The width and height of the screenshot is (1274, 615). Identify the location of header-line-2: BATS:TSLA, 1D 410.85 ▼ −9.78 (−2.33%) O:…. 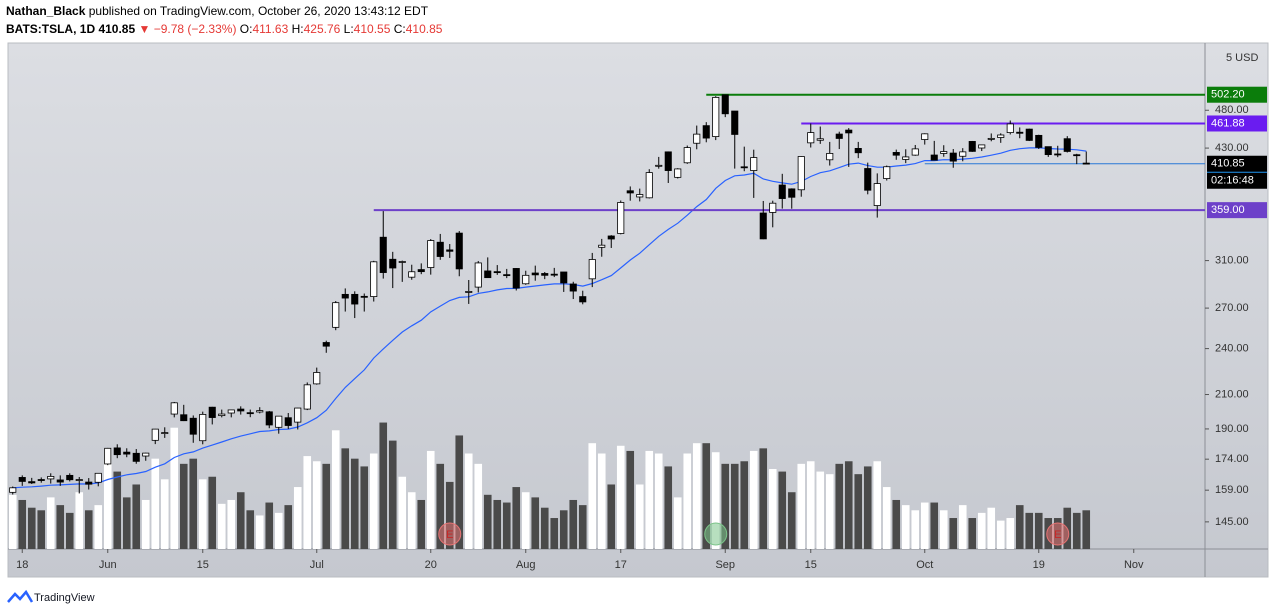
(224, 29).